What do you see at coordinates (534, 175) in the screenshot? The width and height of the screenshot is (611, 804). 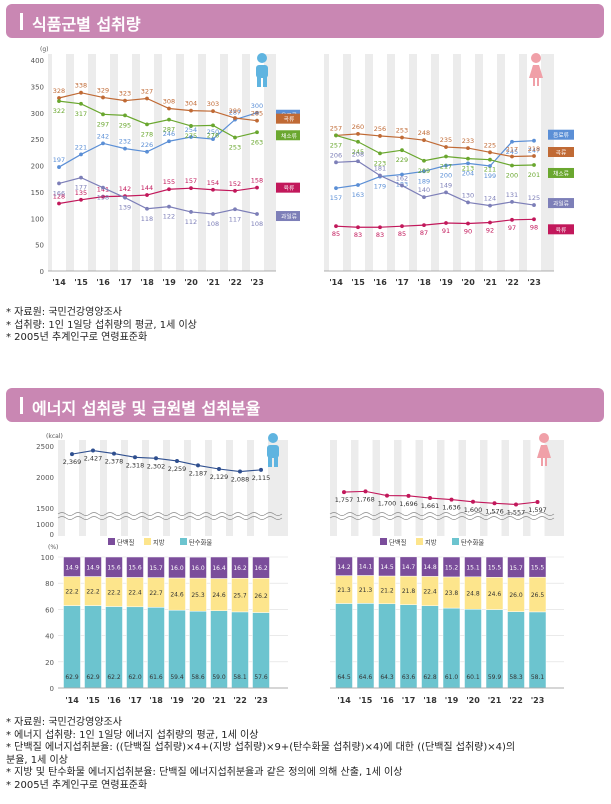 I see `data-label: 201` at bounding box center [534, 175].